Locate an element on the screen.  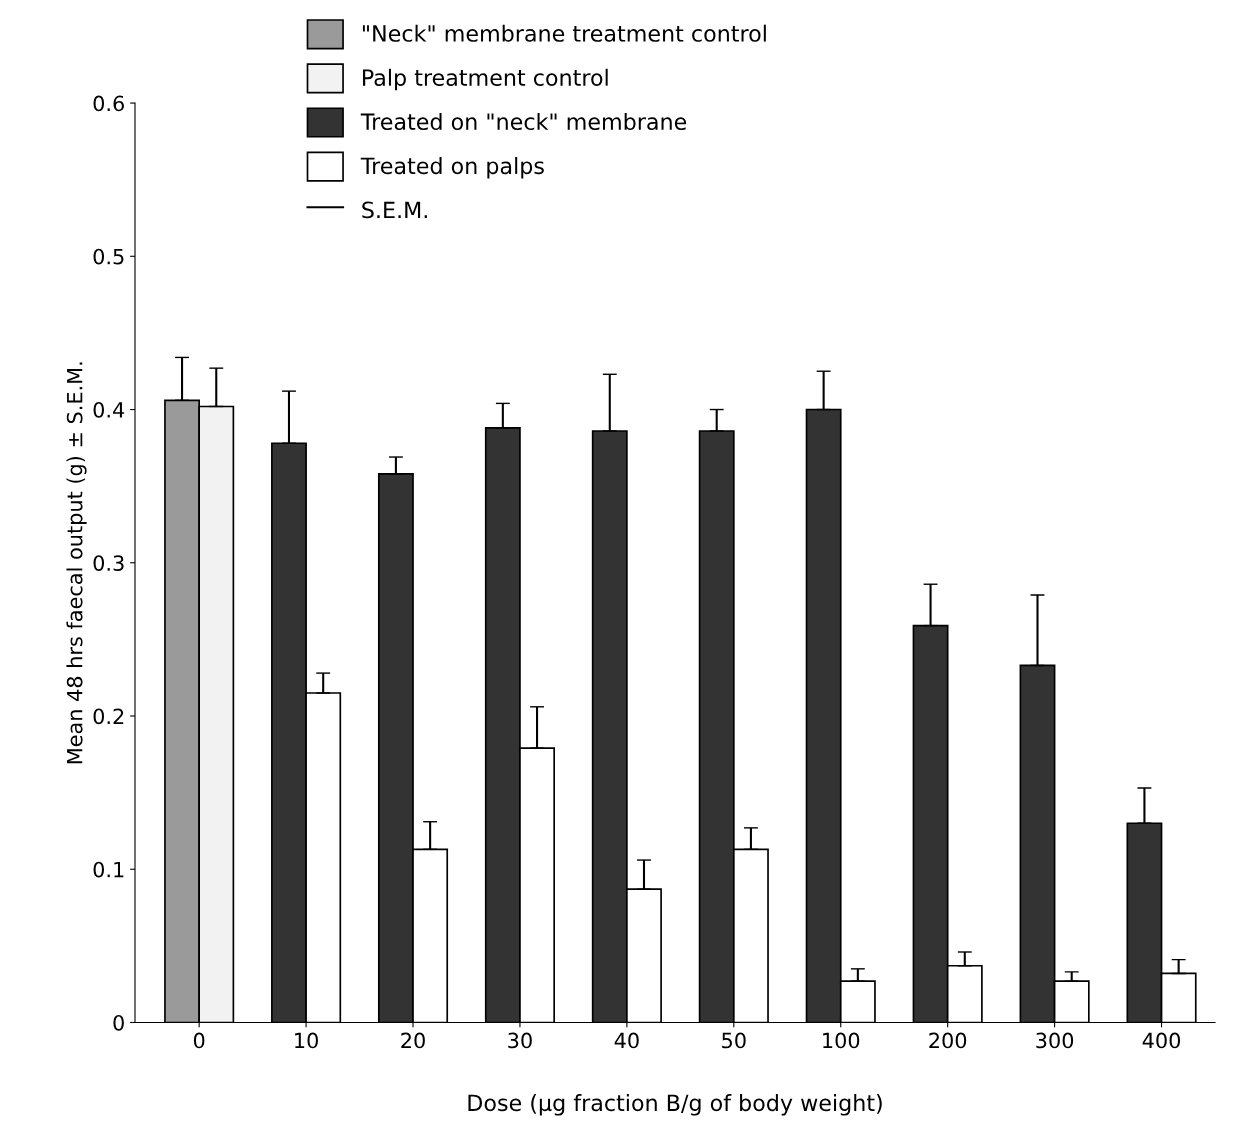
x-tick-label: 100 is located at coordinates (841, 1040).